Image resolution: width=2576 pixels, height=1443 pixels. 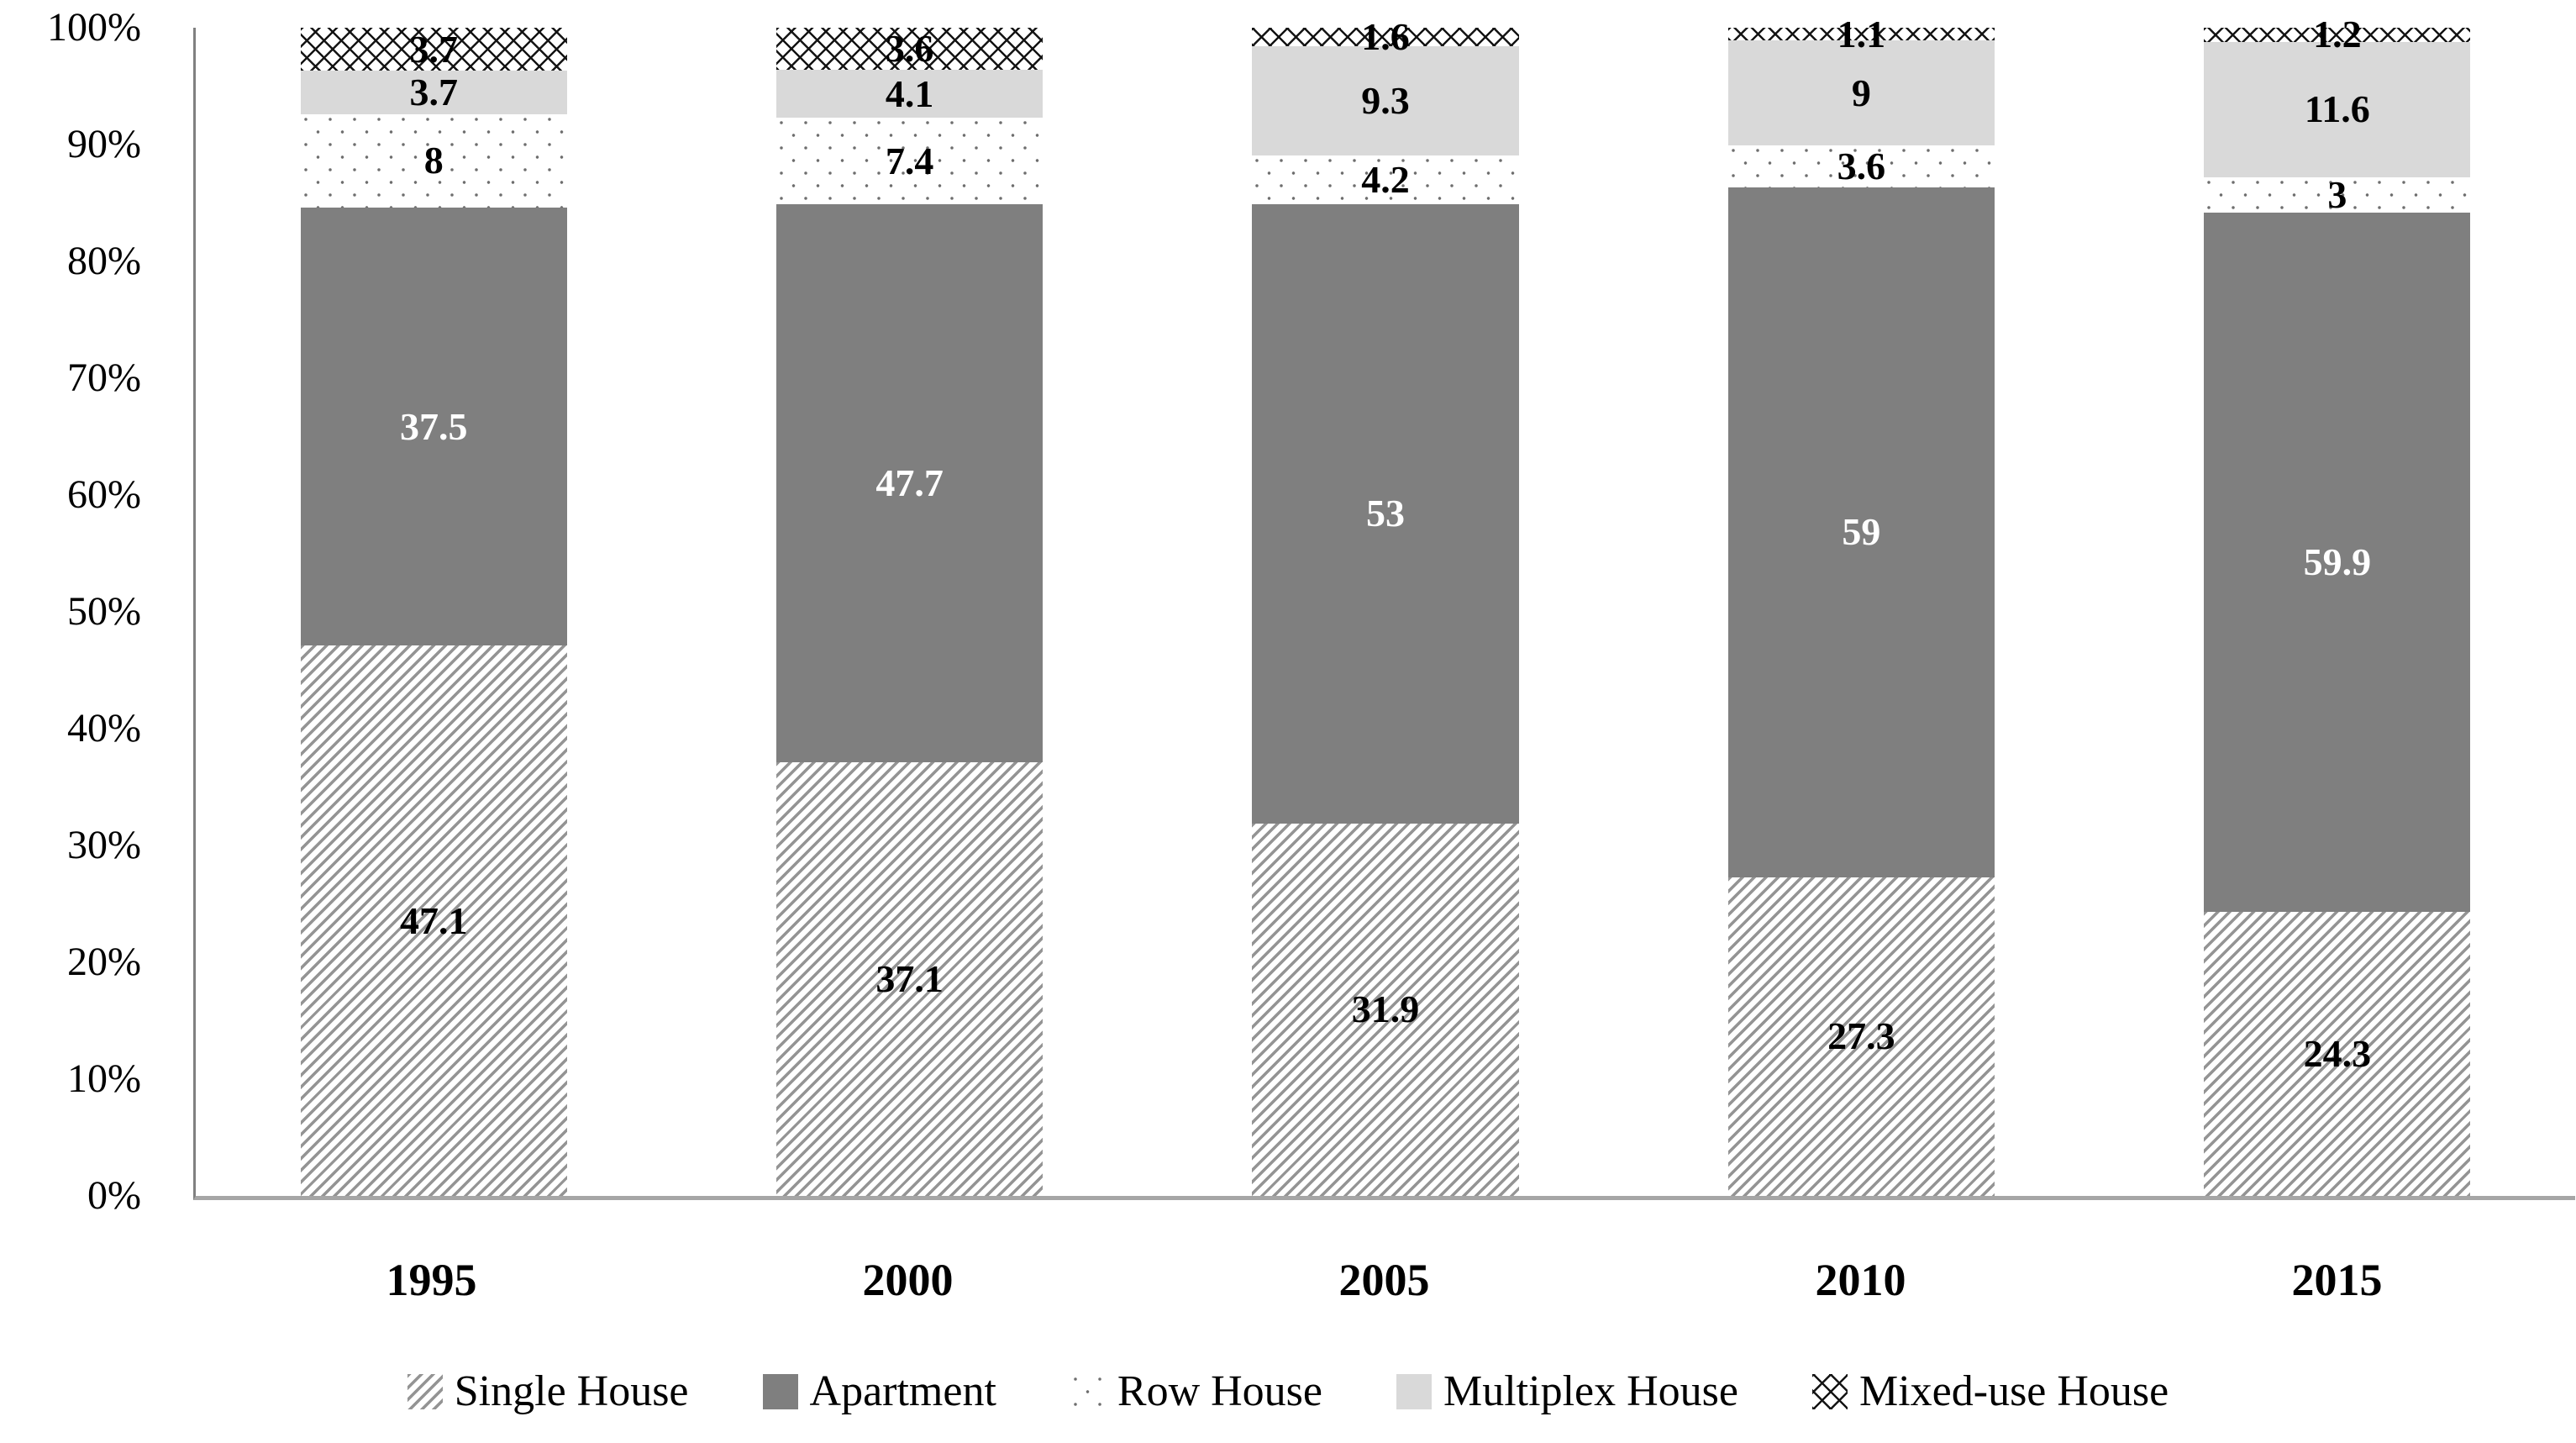 I want to click on legend-item-row-house: Row House, so click(x=1196, y=1392).